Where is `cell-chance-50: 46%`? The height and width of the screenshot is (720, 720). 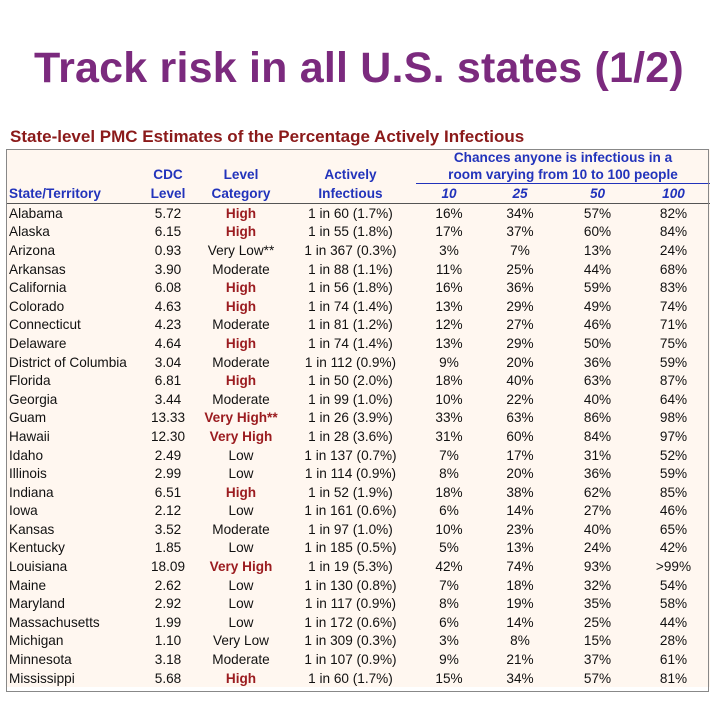
cell-chance-50: 46% is located at coordinates (597, 325).